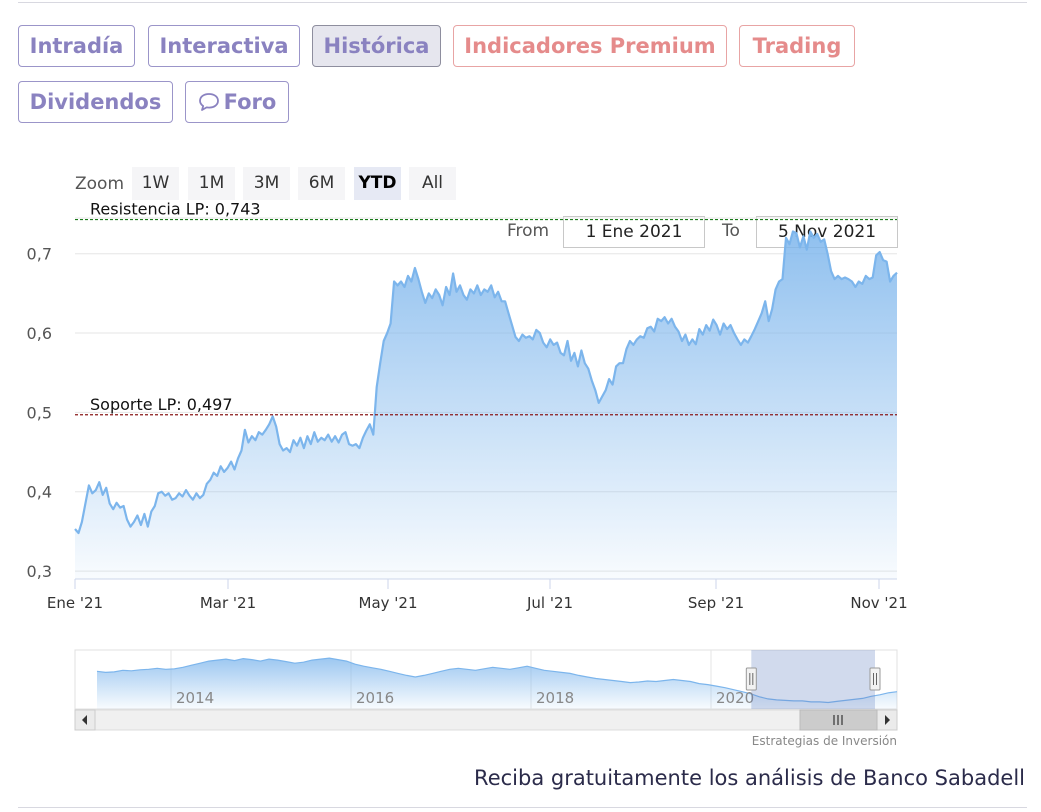 The image size is (1041, 812). Describe the element at coordinates (388, 603) in the screenshot. I see `x-tick-label: May '21` at that location.